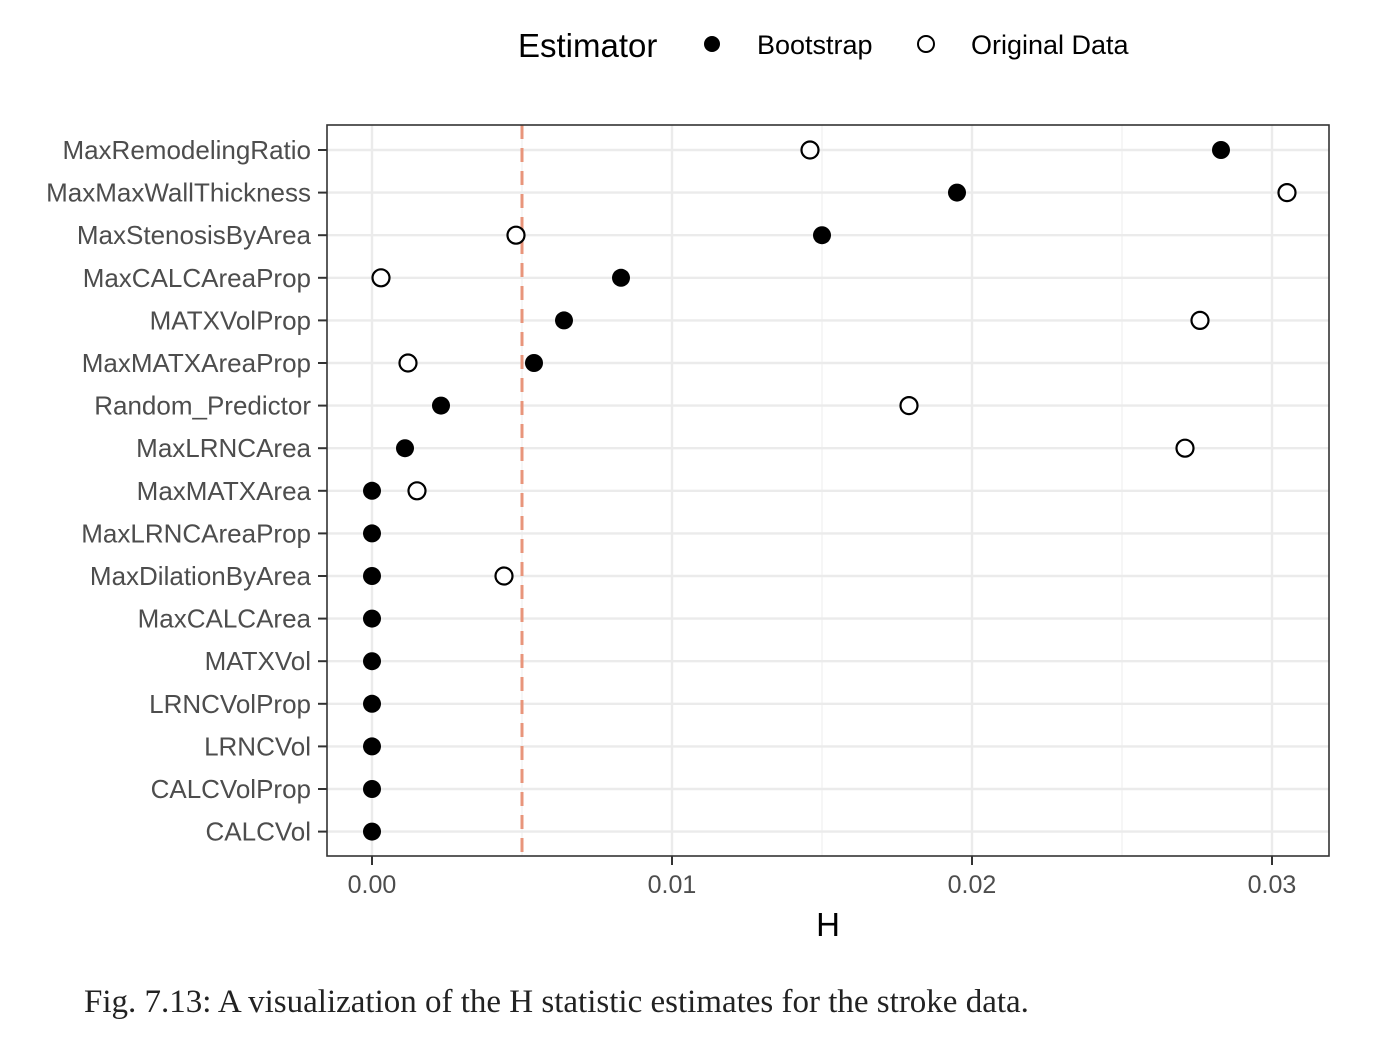 The width and height of the screenshot is (1384, 1042). Describe the element at coordinates (196, 363) in the screenshot. I see `y-tick-label: MaxMATXAreaProp` at that location.